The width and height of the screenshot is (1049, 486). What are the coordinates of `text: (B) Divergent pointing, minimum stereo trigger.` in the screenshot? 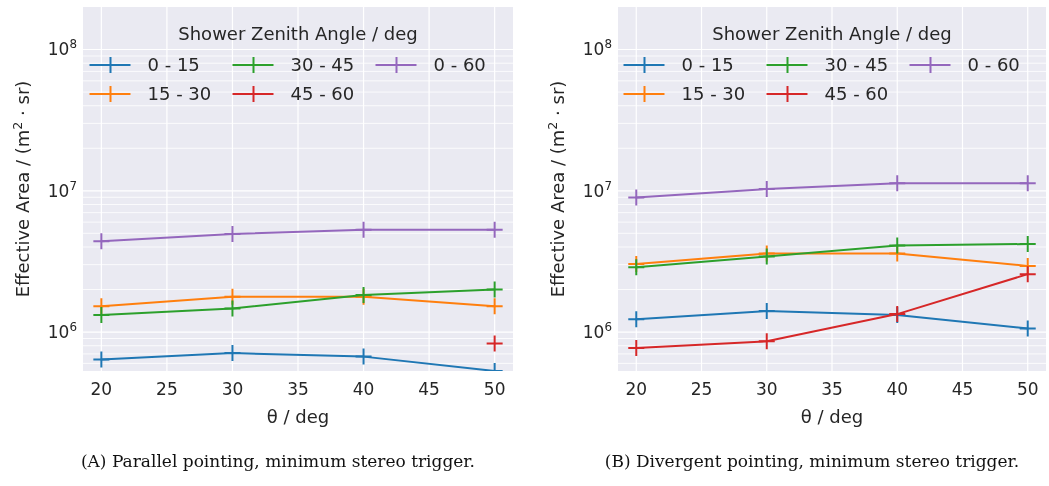 It's located at (812, 461).